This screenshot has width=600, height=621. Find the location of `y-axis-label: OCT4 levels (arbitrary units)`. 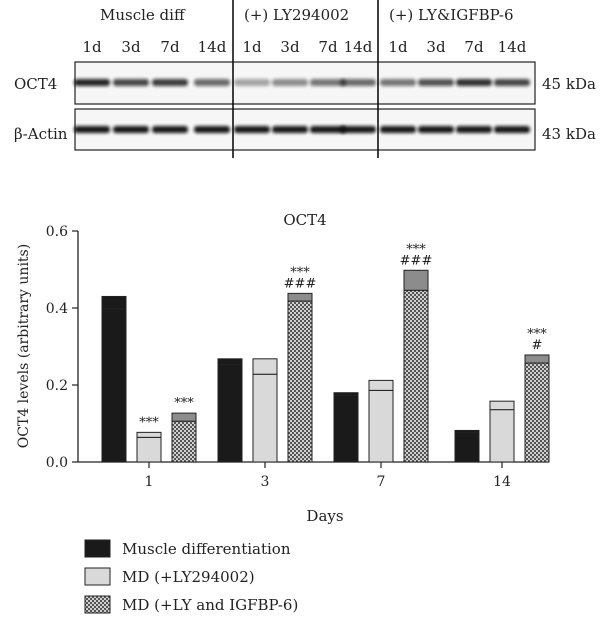

y-axis-label: OCT4 levels (arbitrary units) is located at coordinates (24, 346).